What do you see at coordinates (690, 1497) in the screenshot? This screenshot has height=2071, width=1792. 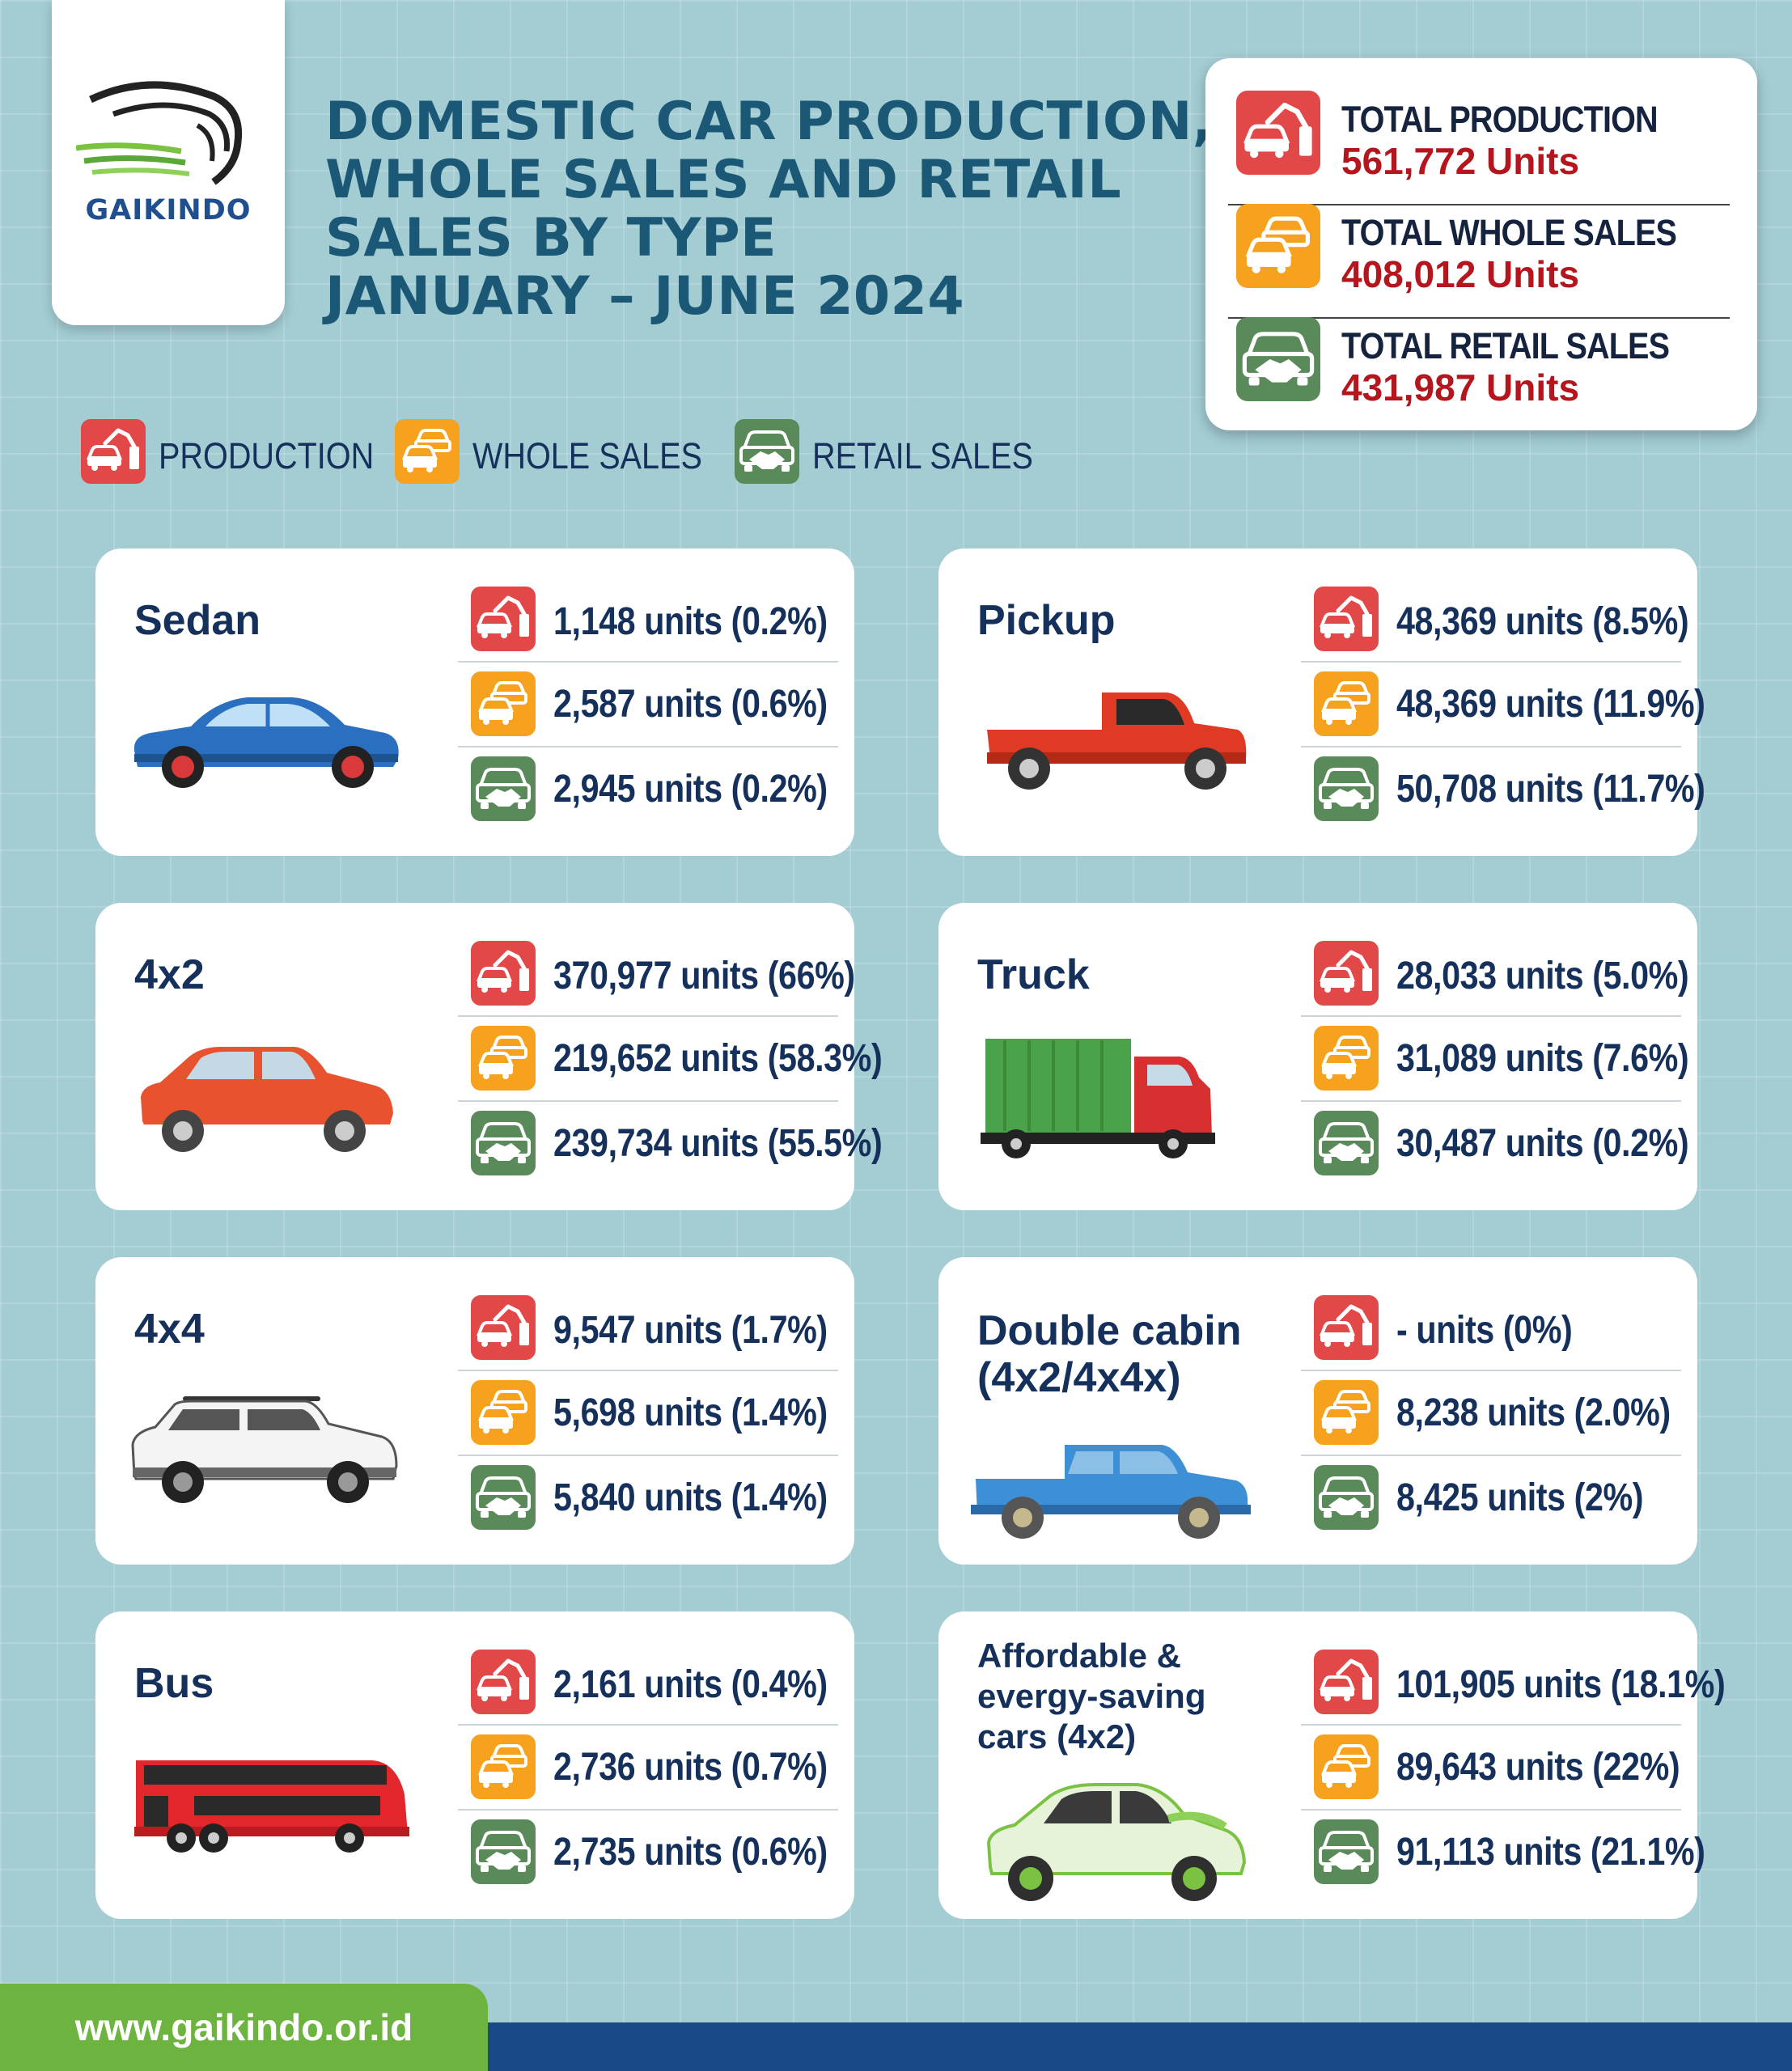 I see `stat-value: 5,840 units (1.4%)` at bounding box center [690, 1497].